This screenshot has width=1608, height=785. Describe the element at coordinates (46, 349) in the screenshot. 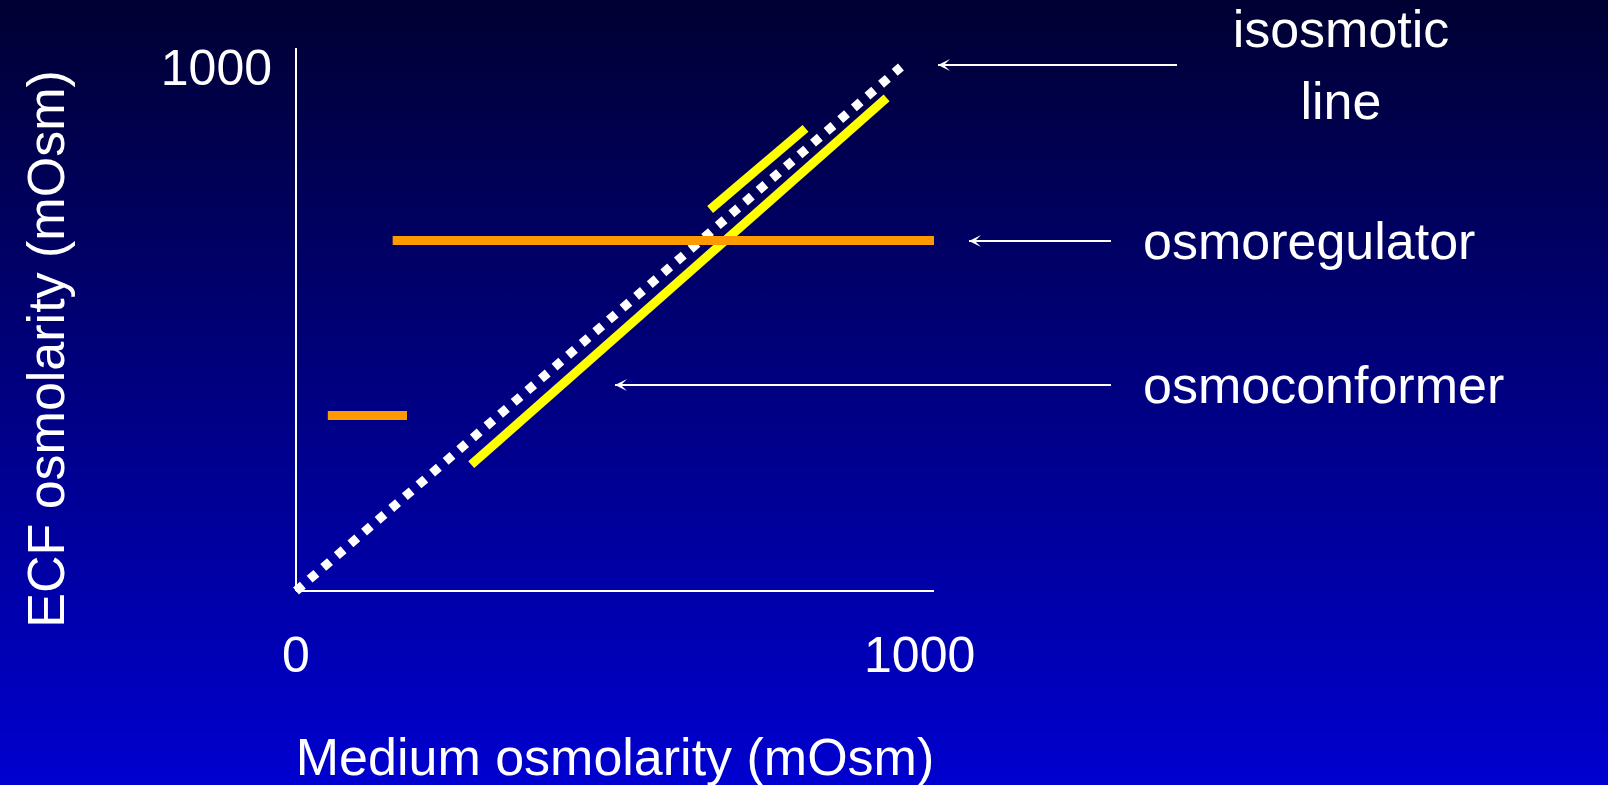

I see `y-axis-title: ECF osmolarity (mOsm)` at that location.